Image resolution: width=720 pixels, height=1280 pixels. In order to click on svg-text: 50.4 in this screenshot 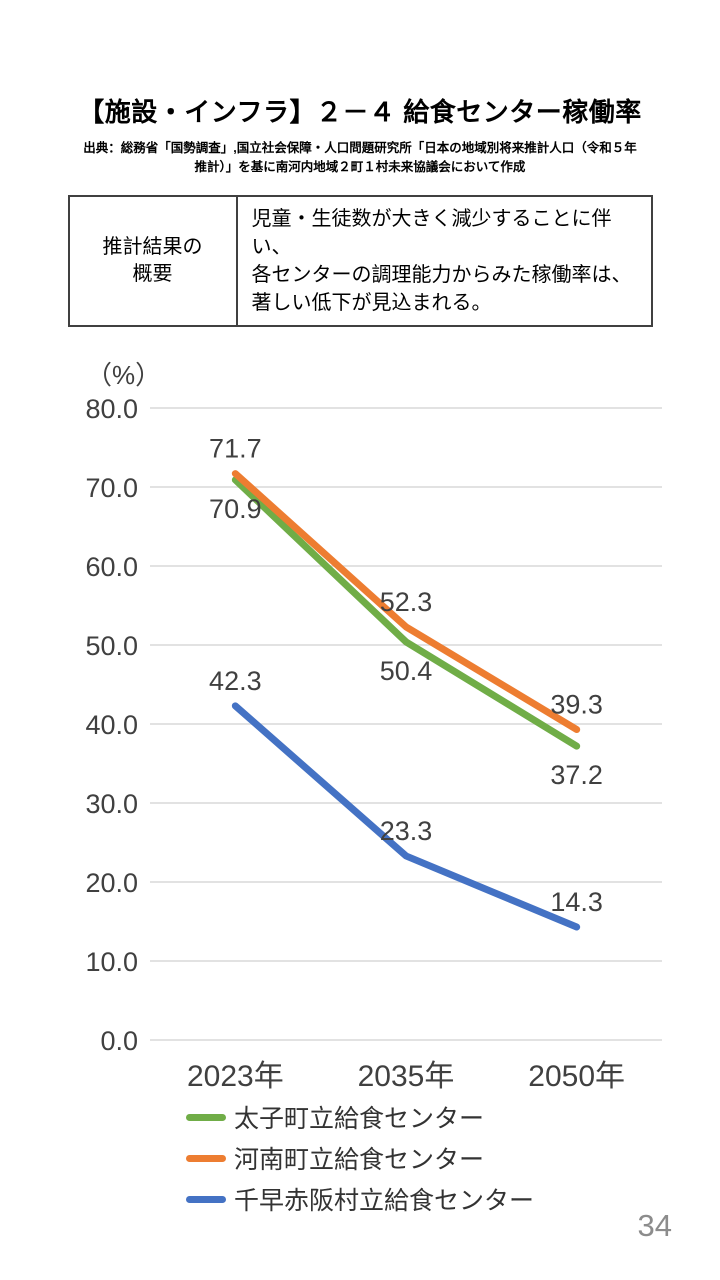, I will do `click(406, 671)`.